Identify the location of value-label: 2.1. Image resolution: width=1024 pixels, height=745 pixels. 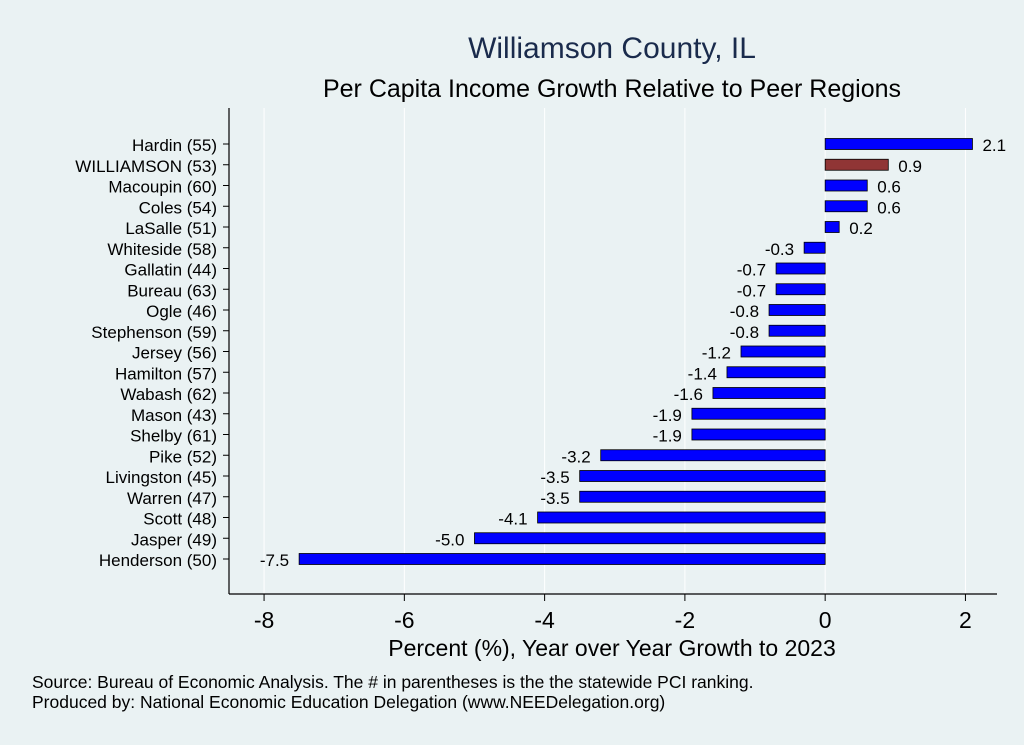
(994, 145).